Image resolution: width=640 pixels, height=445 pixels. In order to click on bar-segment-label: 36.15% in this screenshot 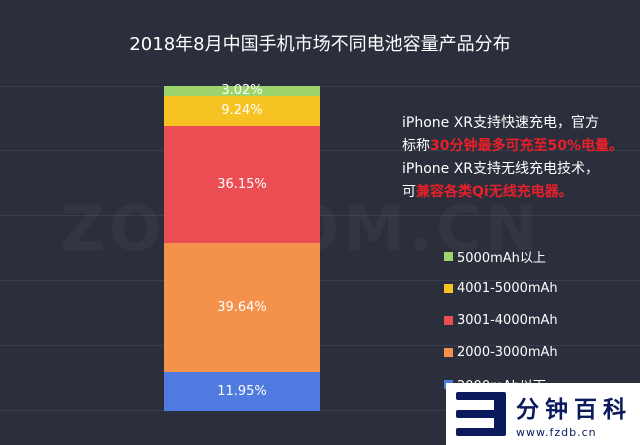, I will do `click(242, 185)`.